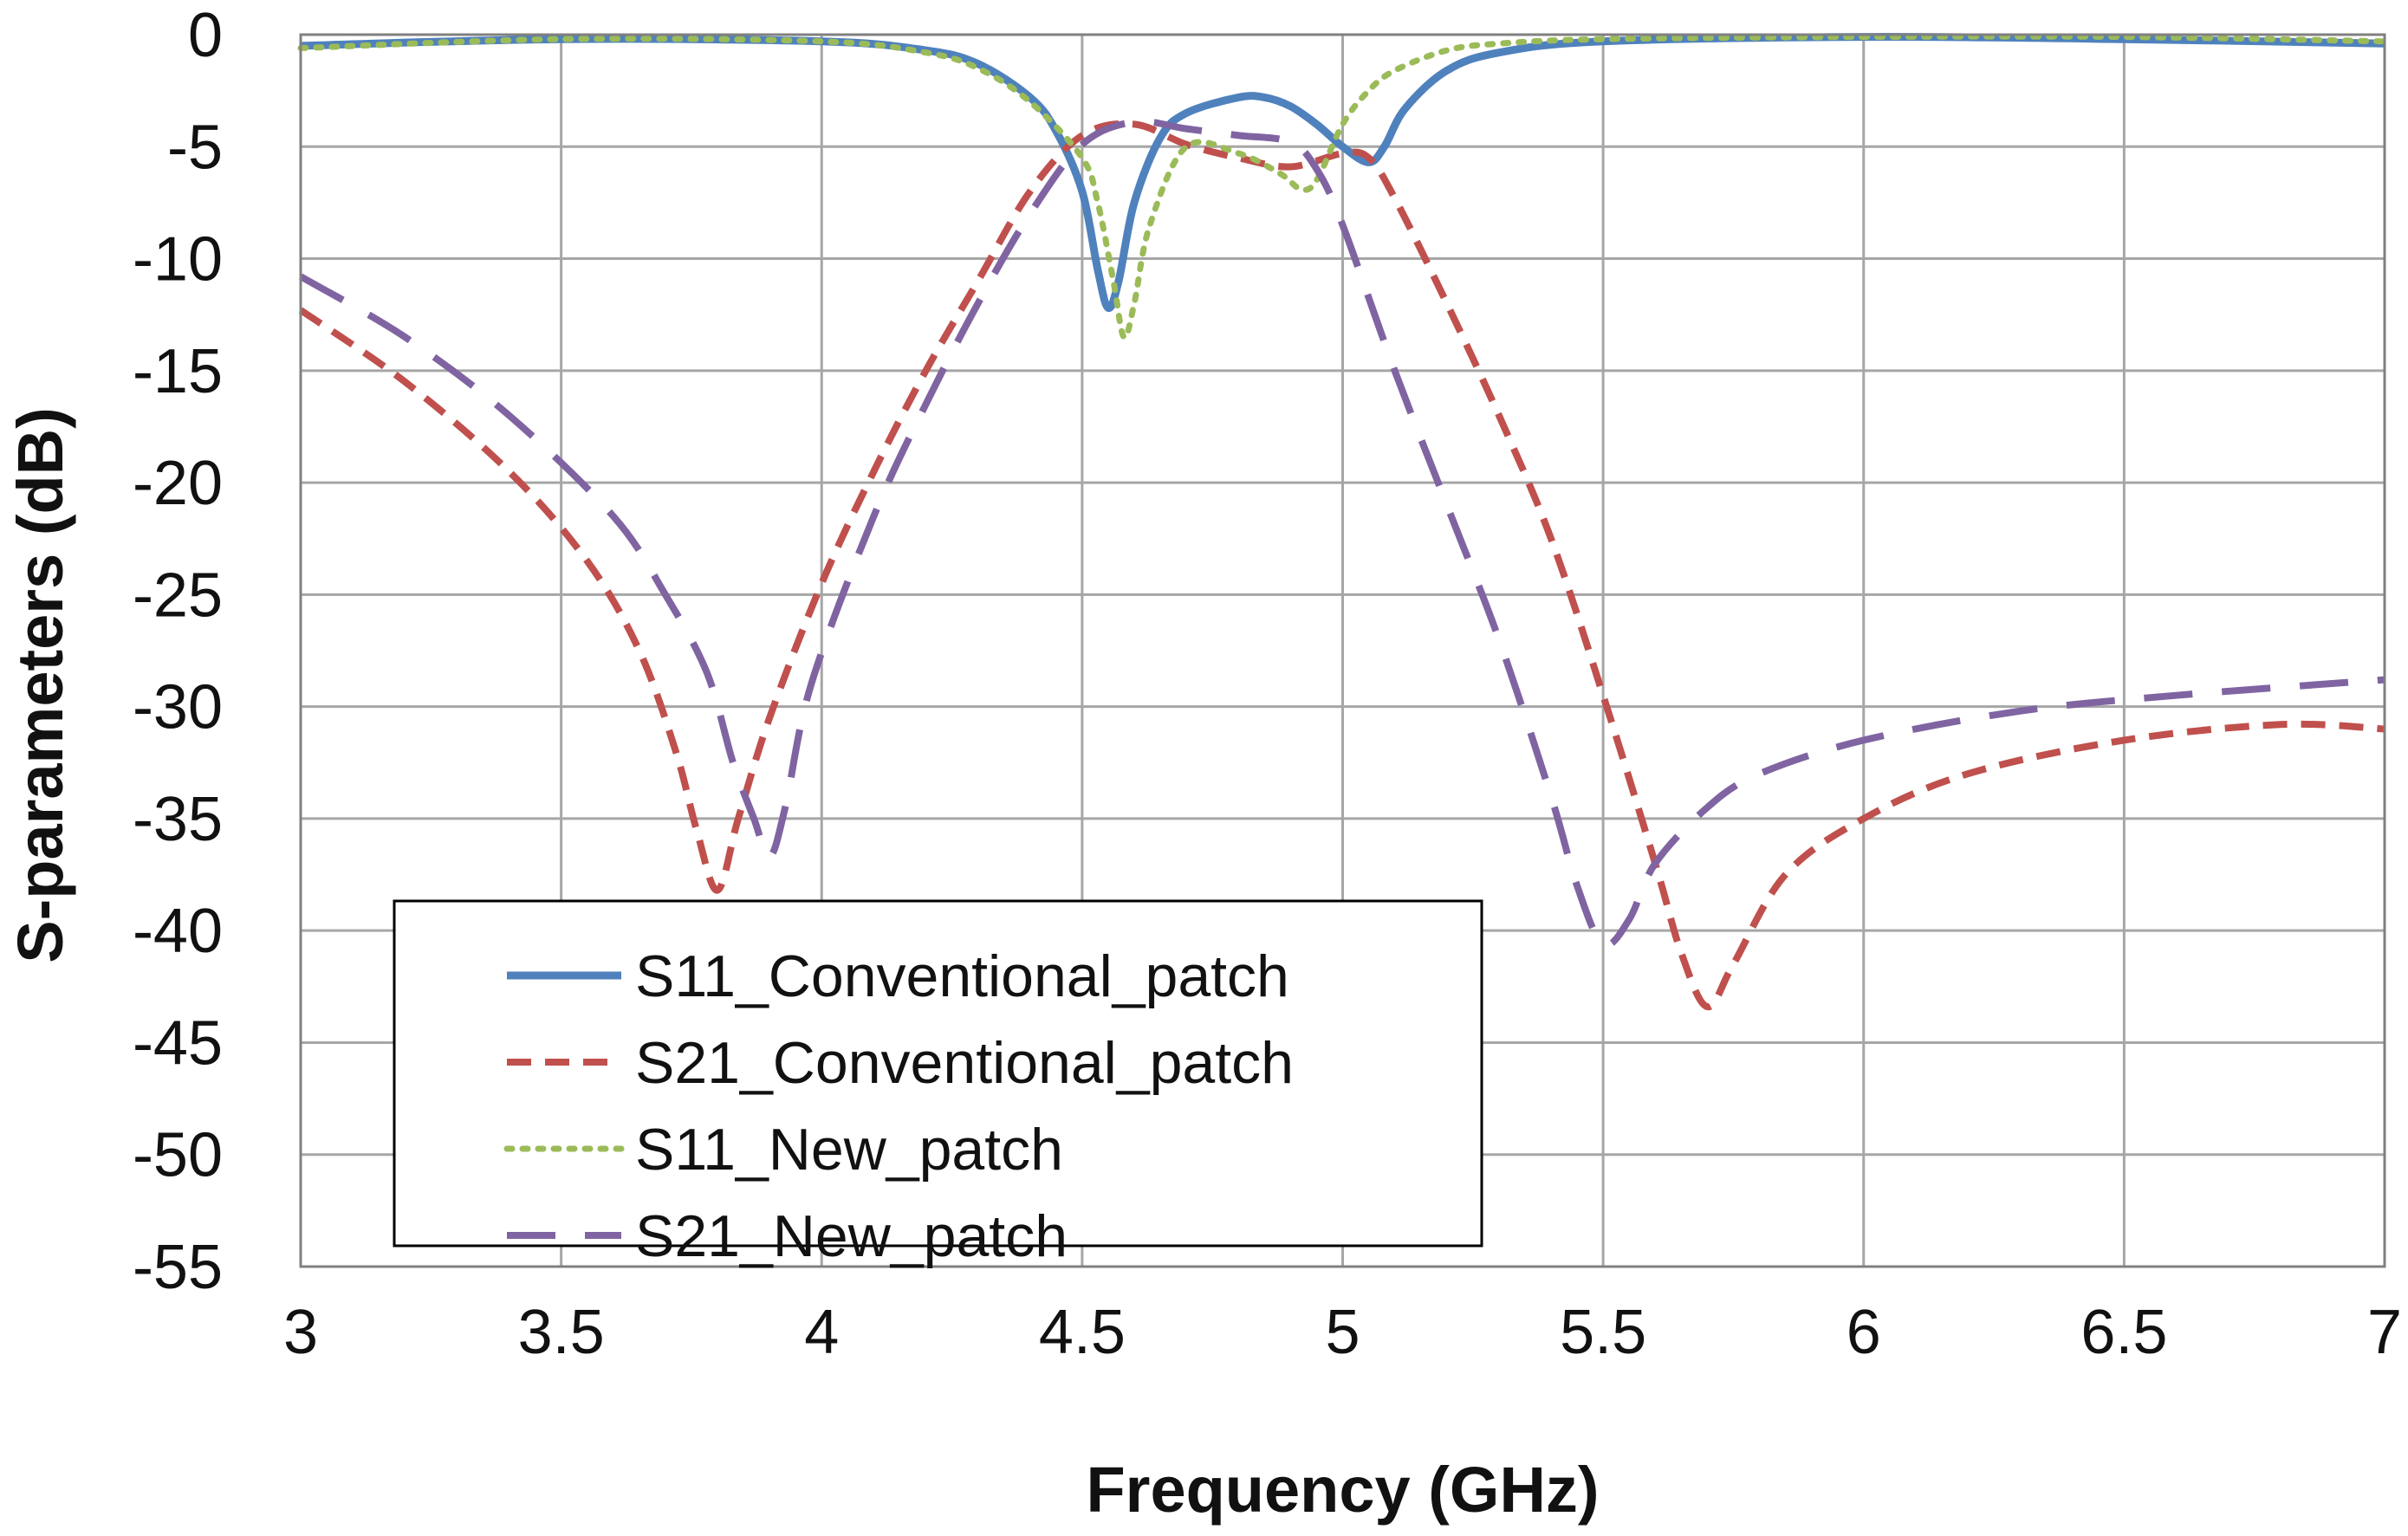 The height and width of the screenshot is (1536, 2408). I want to click on x-tick-label: 4, so click(822, 1332).